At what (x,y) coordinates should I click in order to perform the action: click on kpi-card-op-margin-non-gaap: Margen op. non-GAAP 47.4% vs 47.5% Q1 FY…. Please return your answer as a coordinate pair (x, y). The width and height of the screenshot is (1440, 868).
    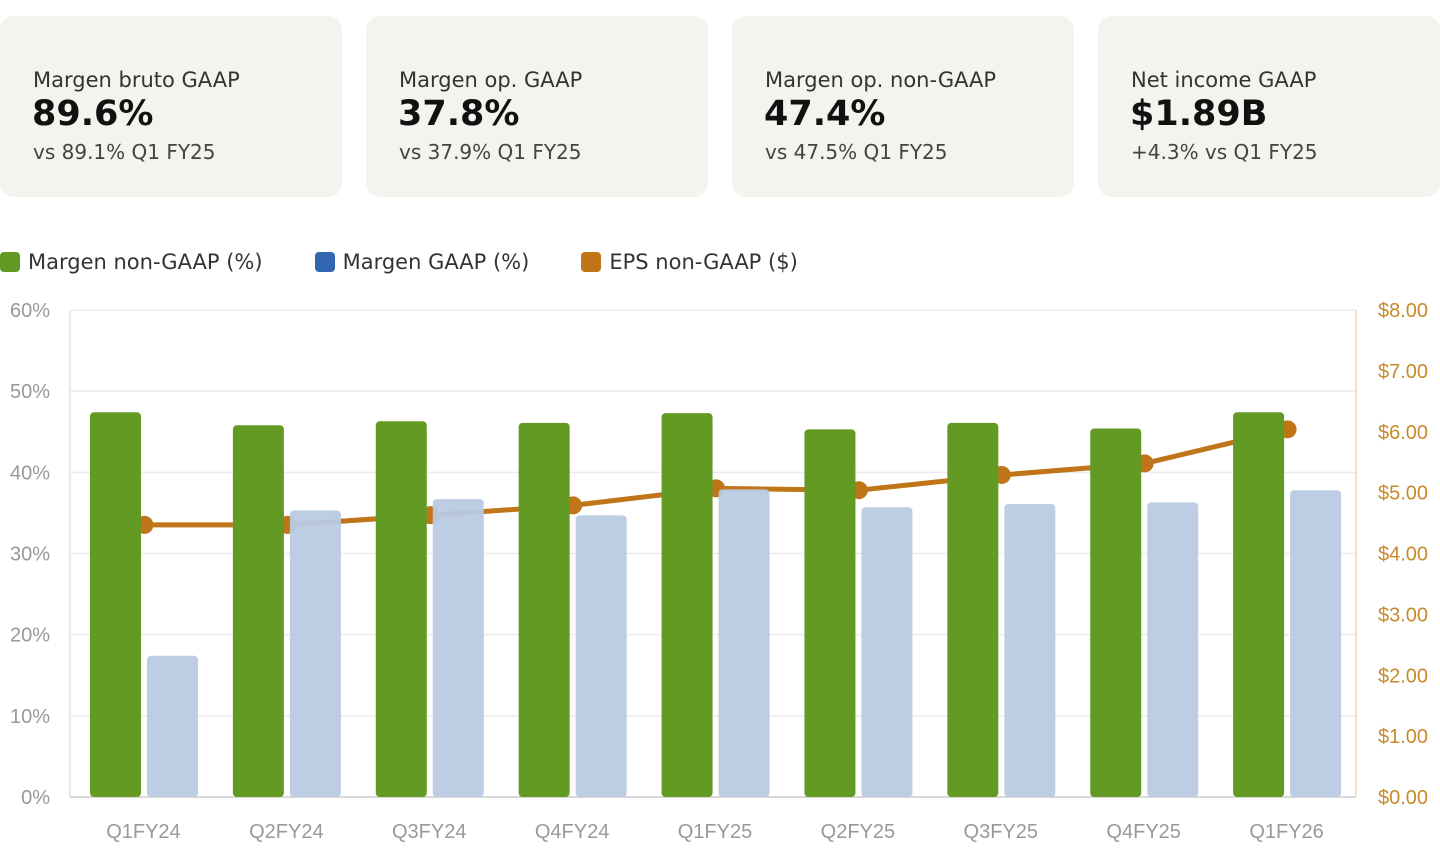
    Looking at the image, I should click on (903, 106).